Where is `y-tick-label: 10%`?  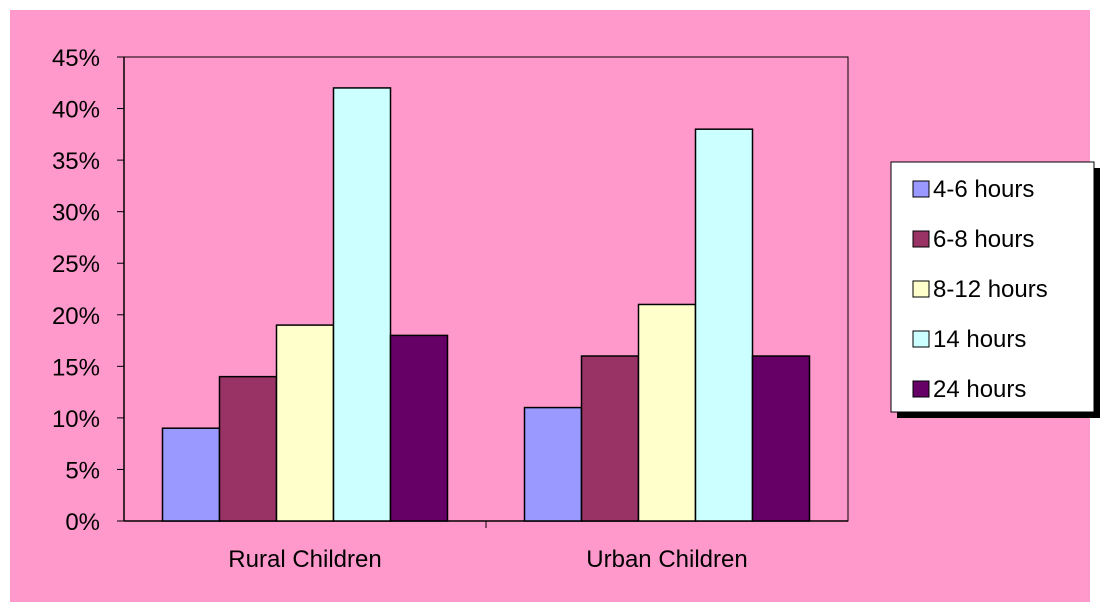
y-tick-label: 10% is located at coordinates (76, 419).